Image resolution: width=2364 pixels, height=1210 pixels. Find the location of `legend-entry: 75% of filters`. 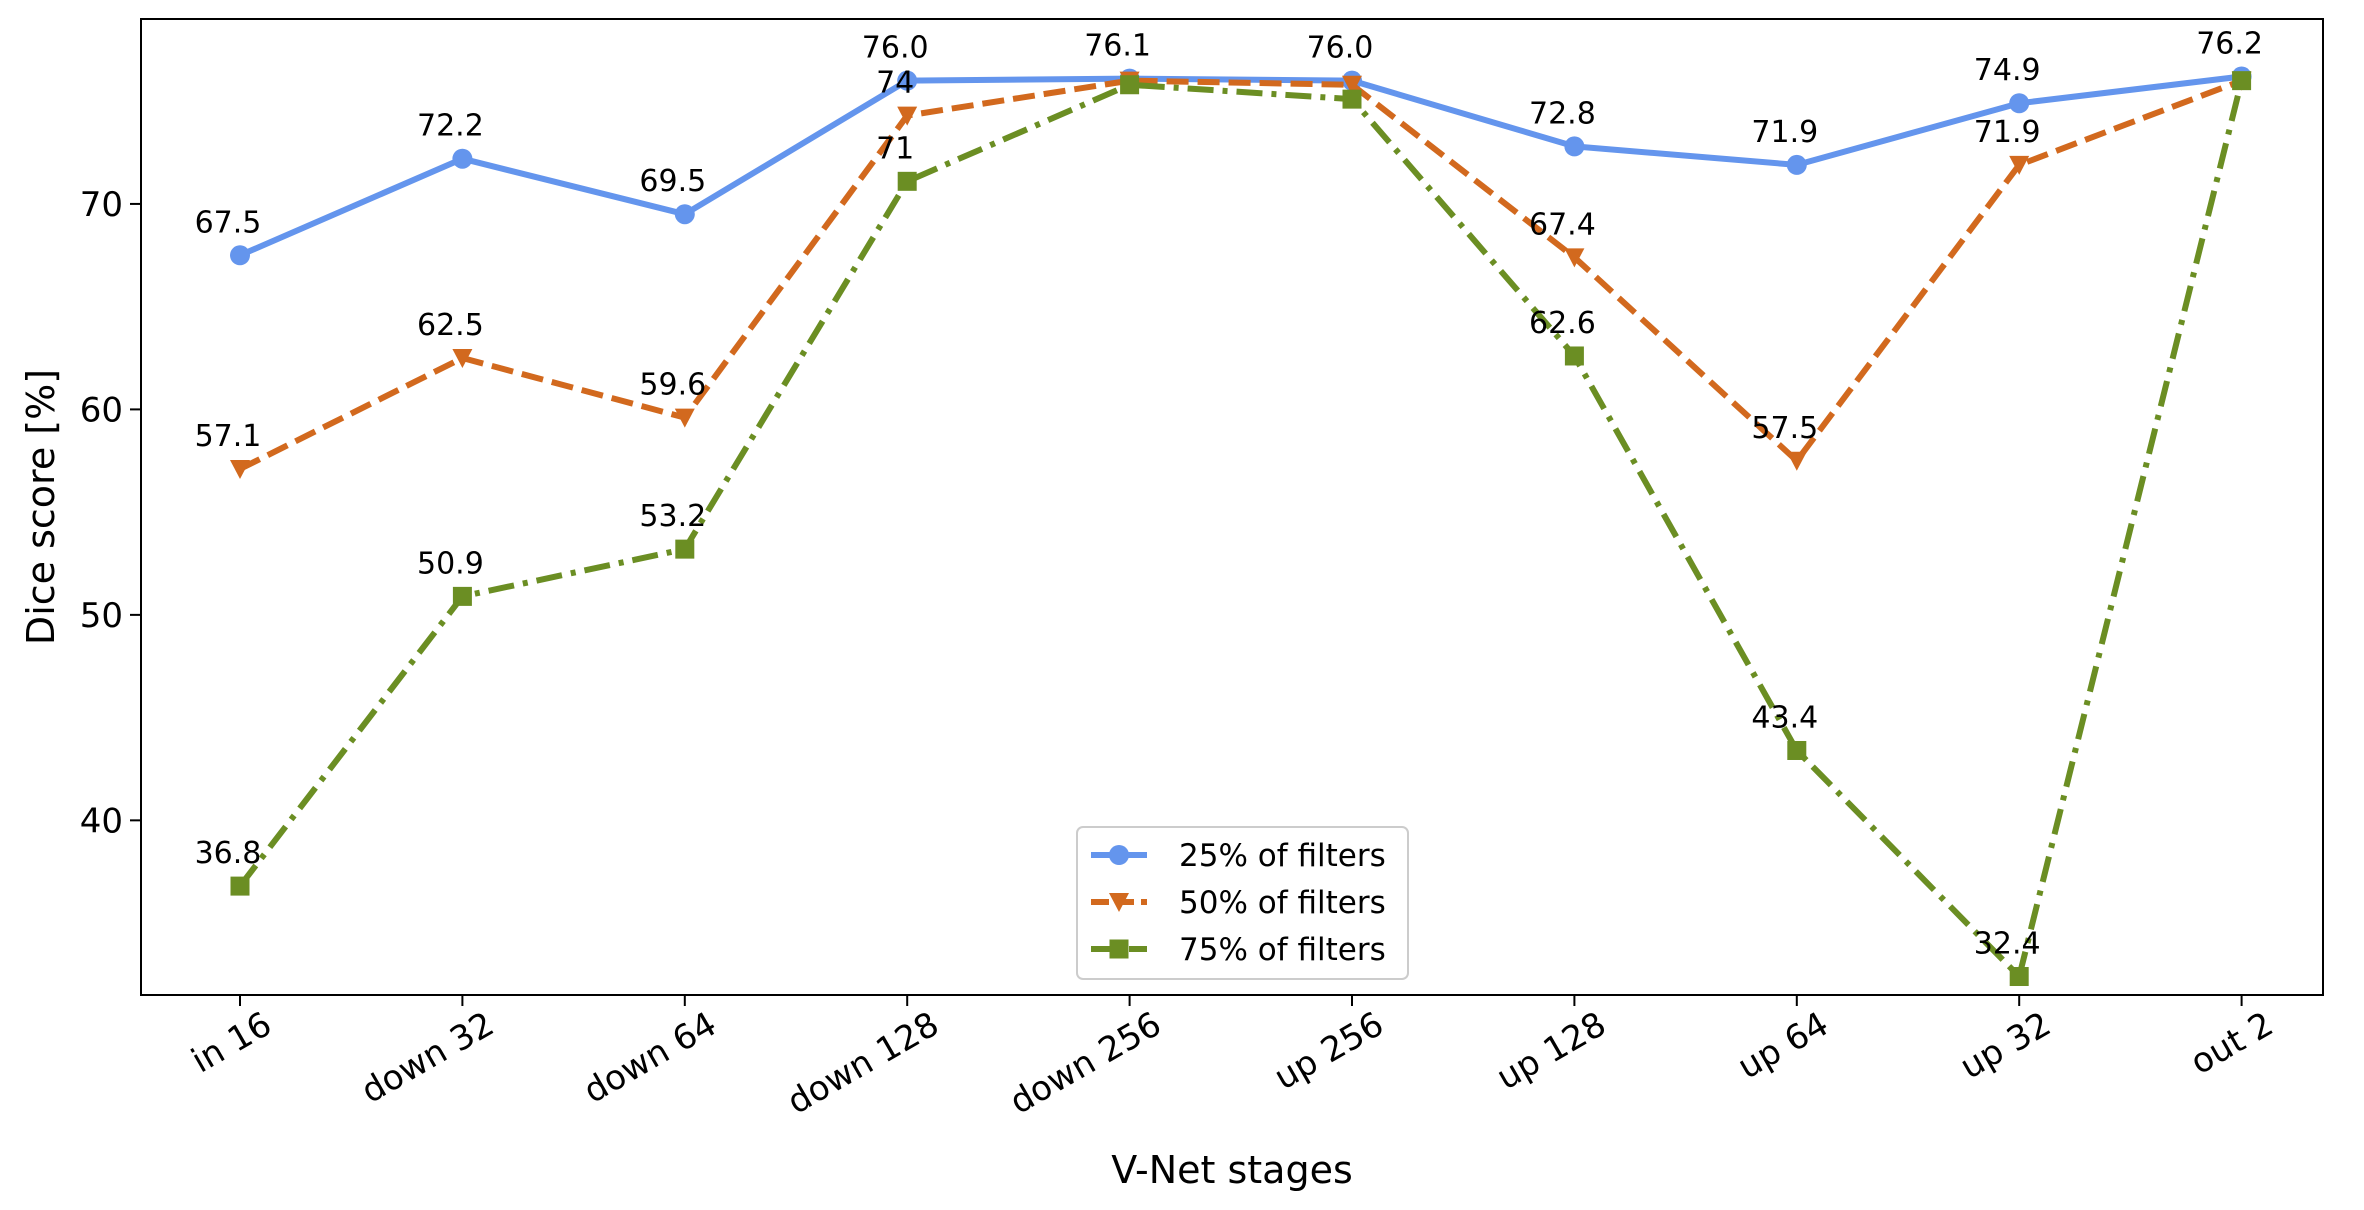

legend-entry: 75% of filters is located at coordinates (1238, 950).